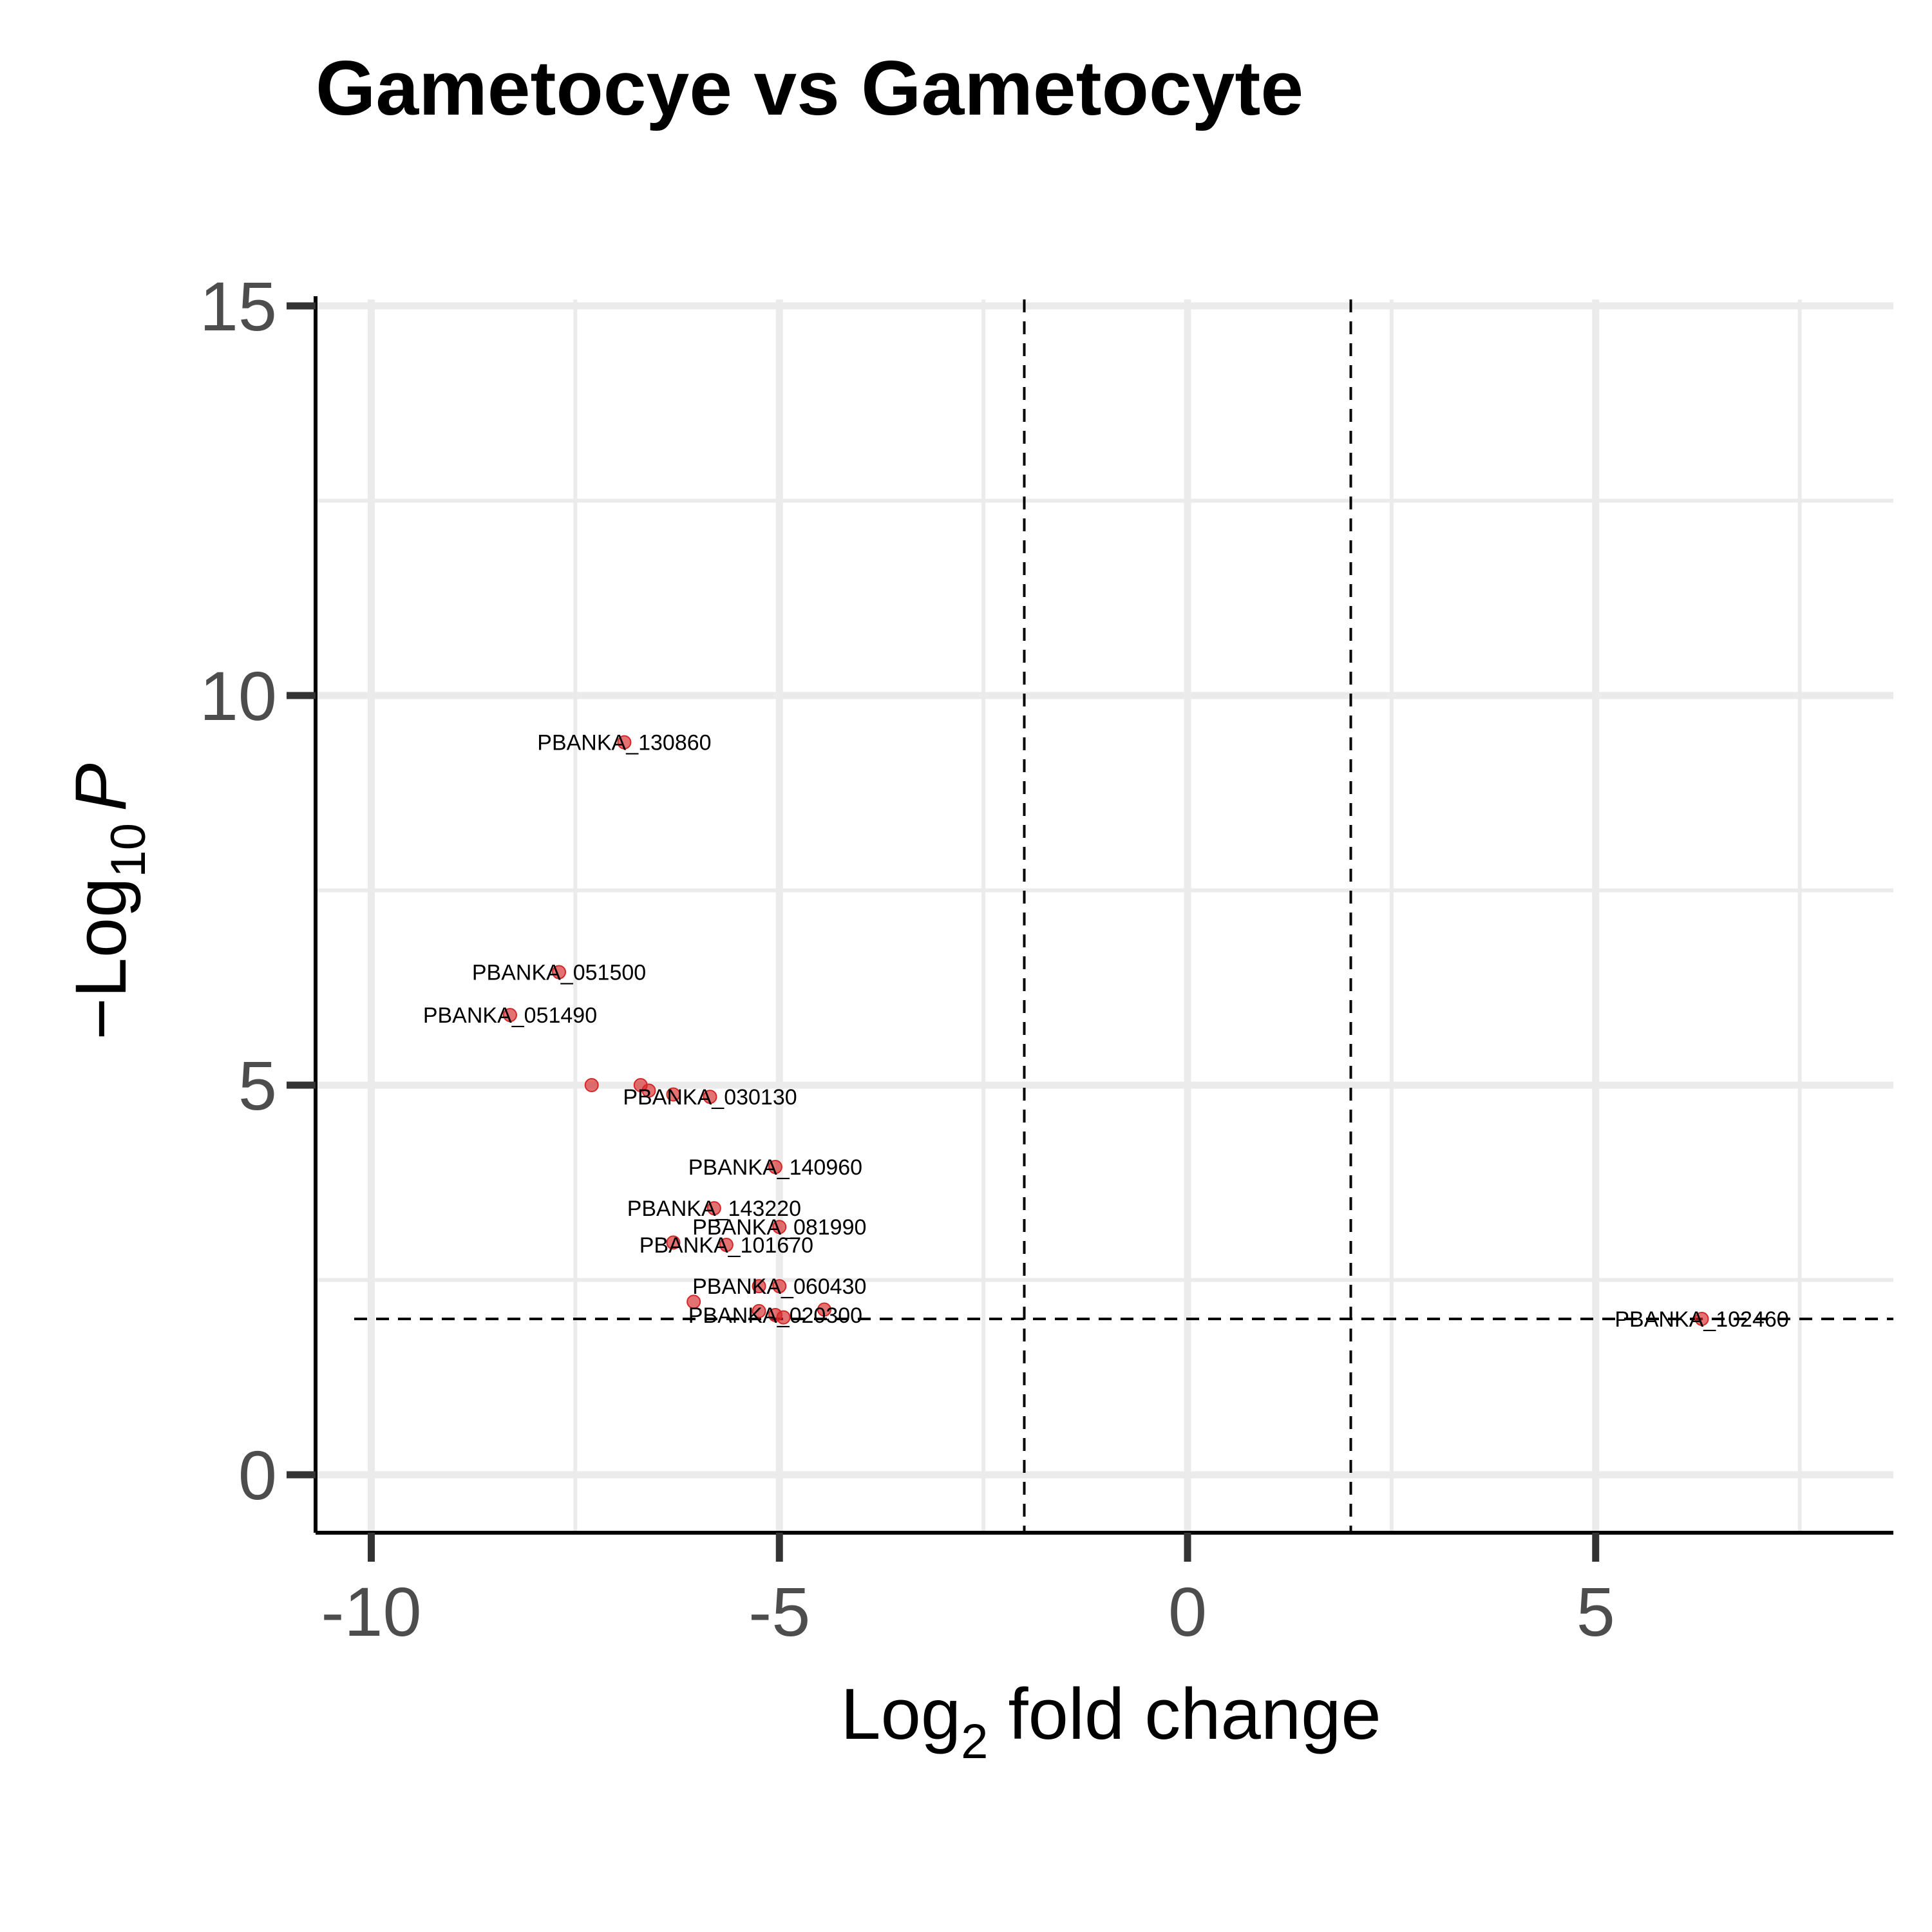  I want to click on x-tick-label-2: 0, so click(1188, 1612).